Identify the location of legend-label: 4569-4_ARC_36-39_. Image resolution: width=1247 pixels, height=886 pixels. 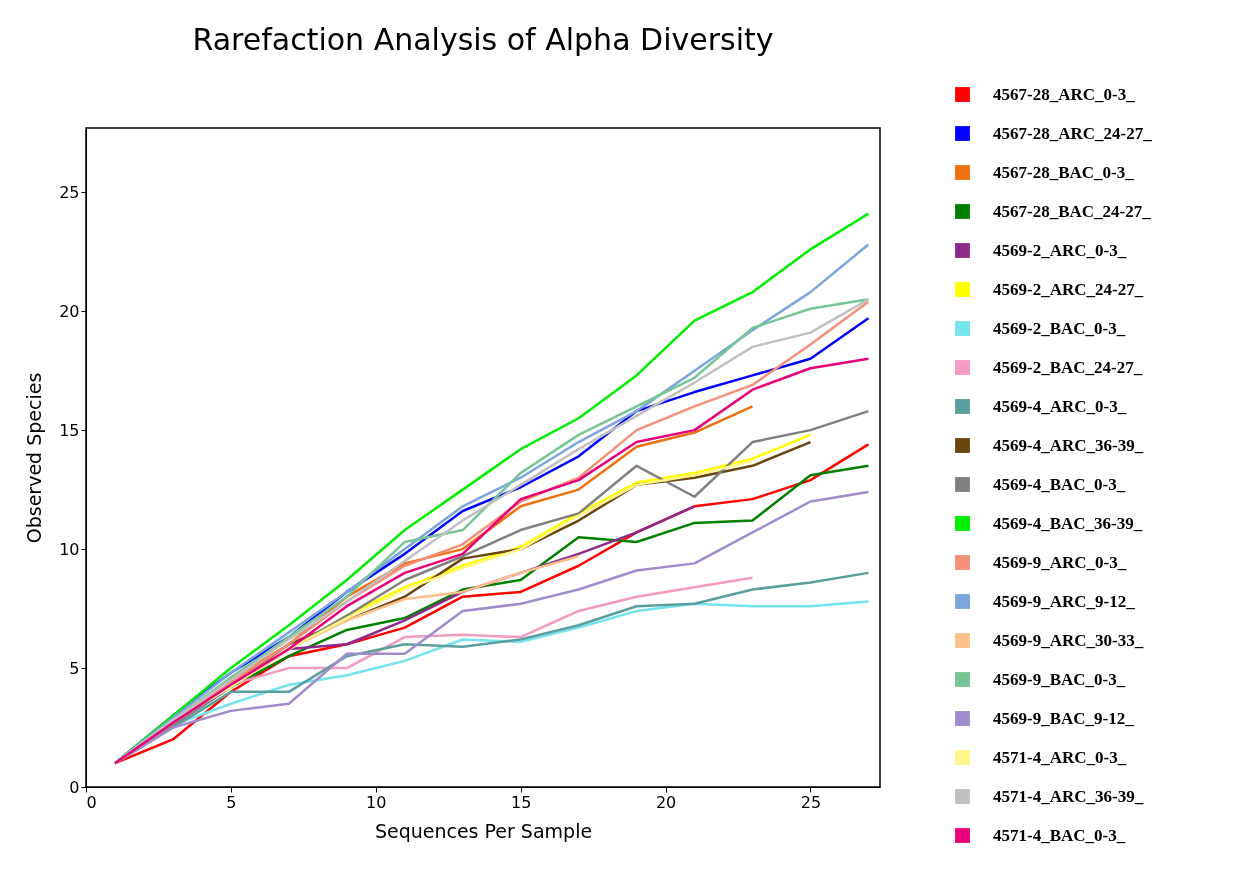
(1068, 445).